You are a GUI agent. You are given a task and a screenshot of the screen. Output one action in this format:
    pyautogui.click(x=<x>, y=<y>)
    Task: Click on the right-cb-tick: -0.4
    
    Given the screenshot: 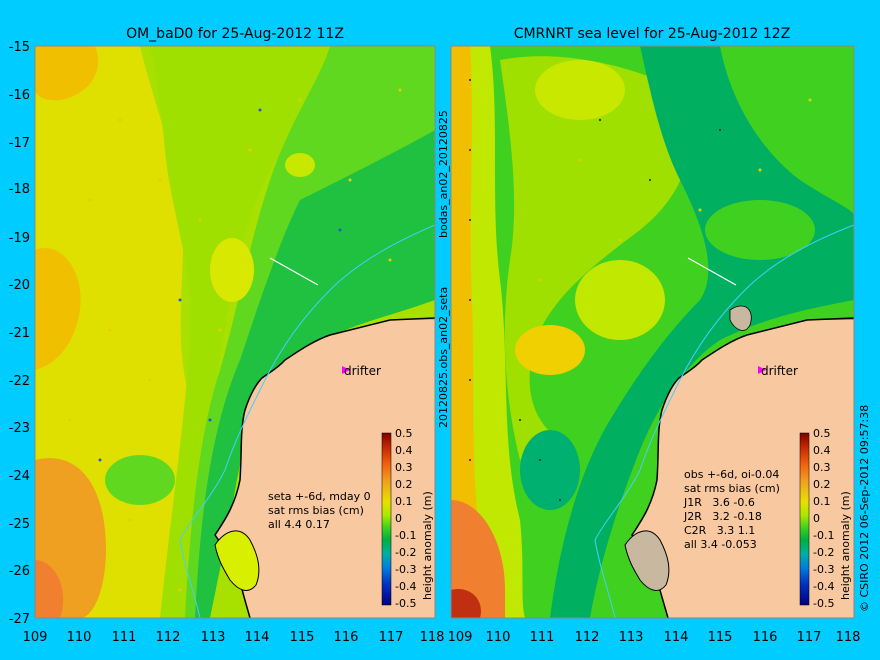 What is the action you would take?
    pyautogui.click(x=823, y=586)
    